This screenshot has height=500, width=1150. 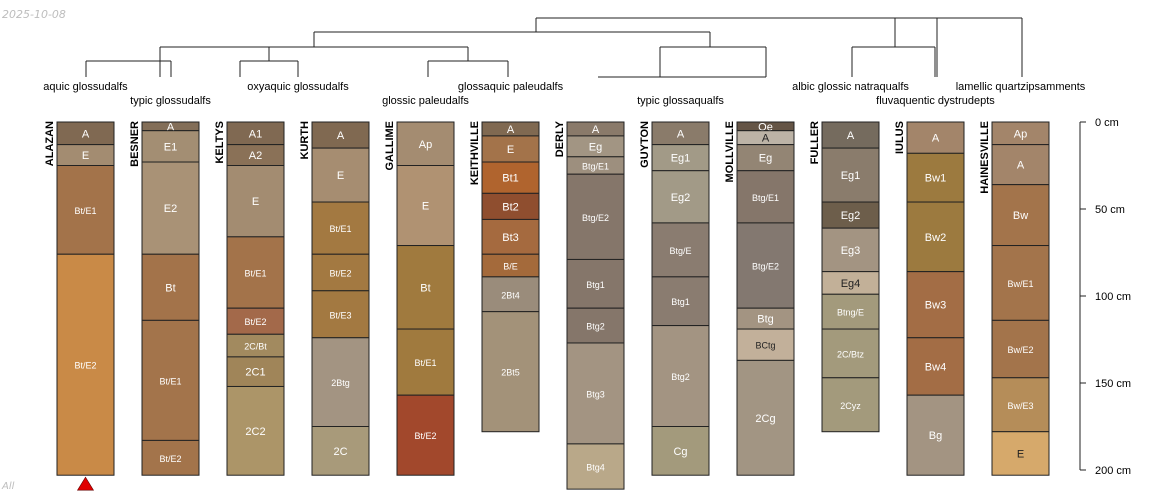 I want to click on horizon-keithville-2bt5, so click(x=510, y=372).